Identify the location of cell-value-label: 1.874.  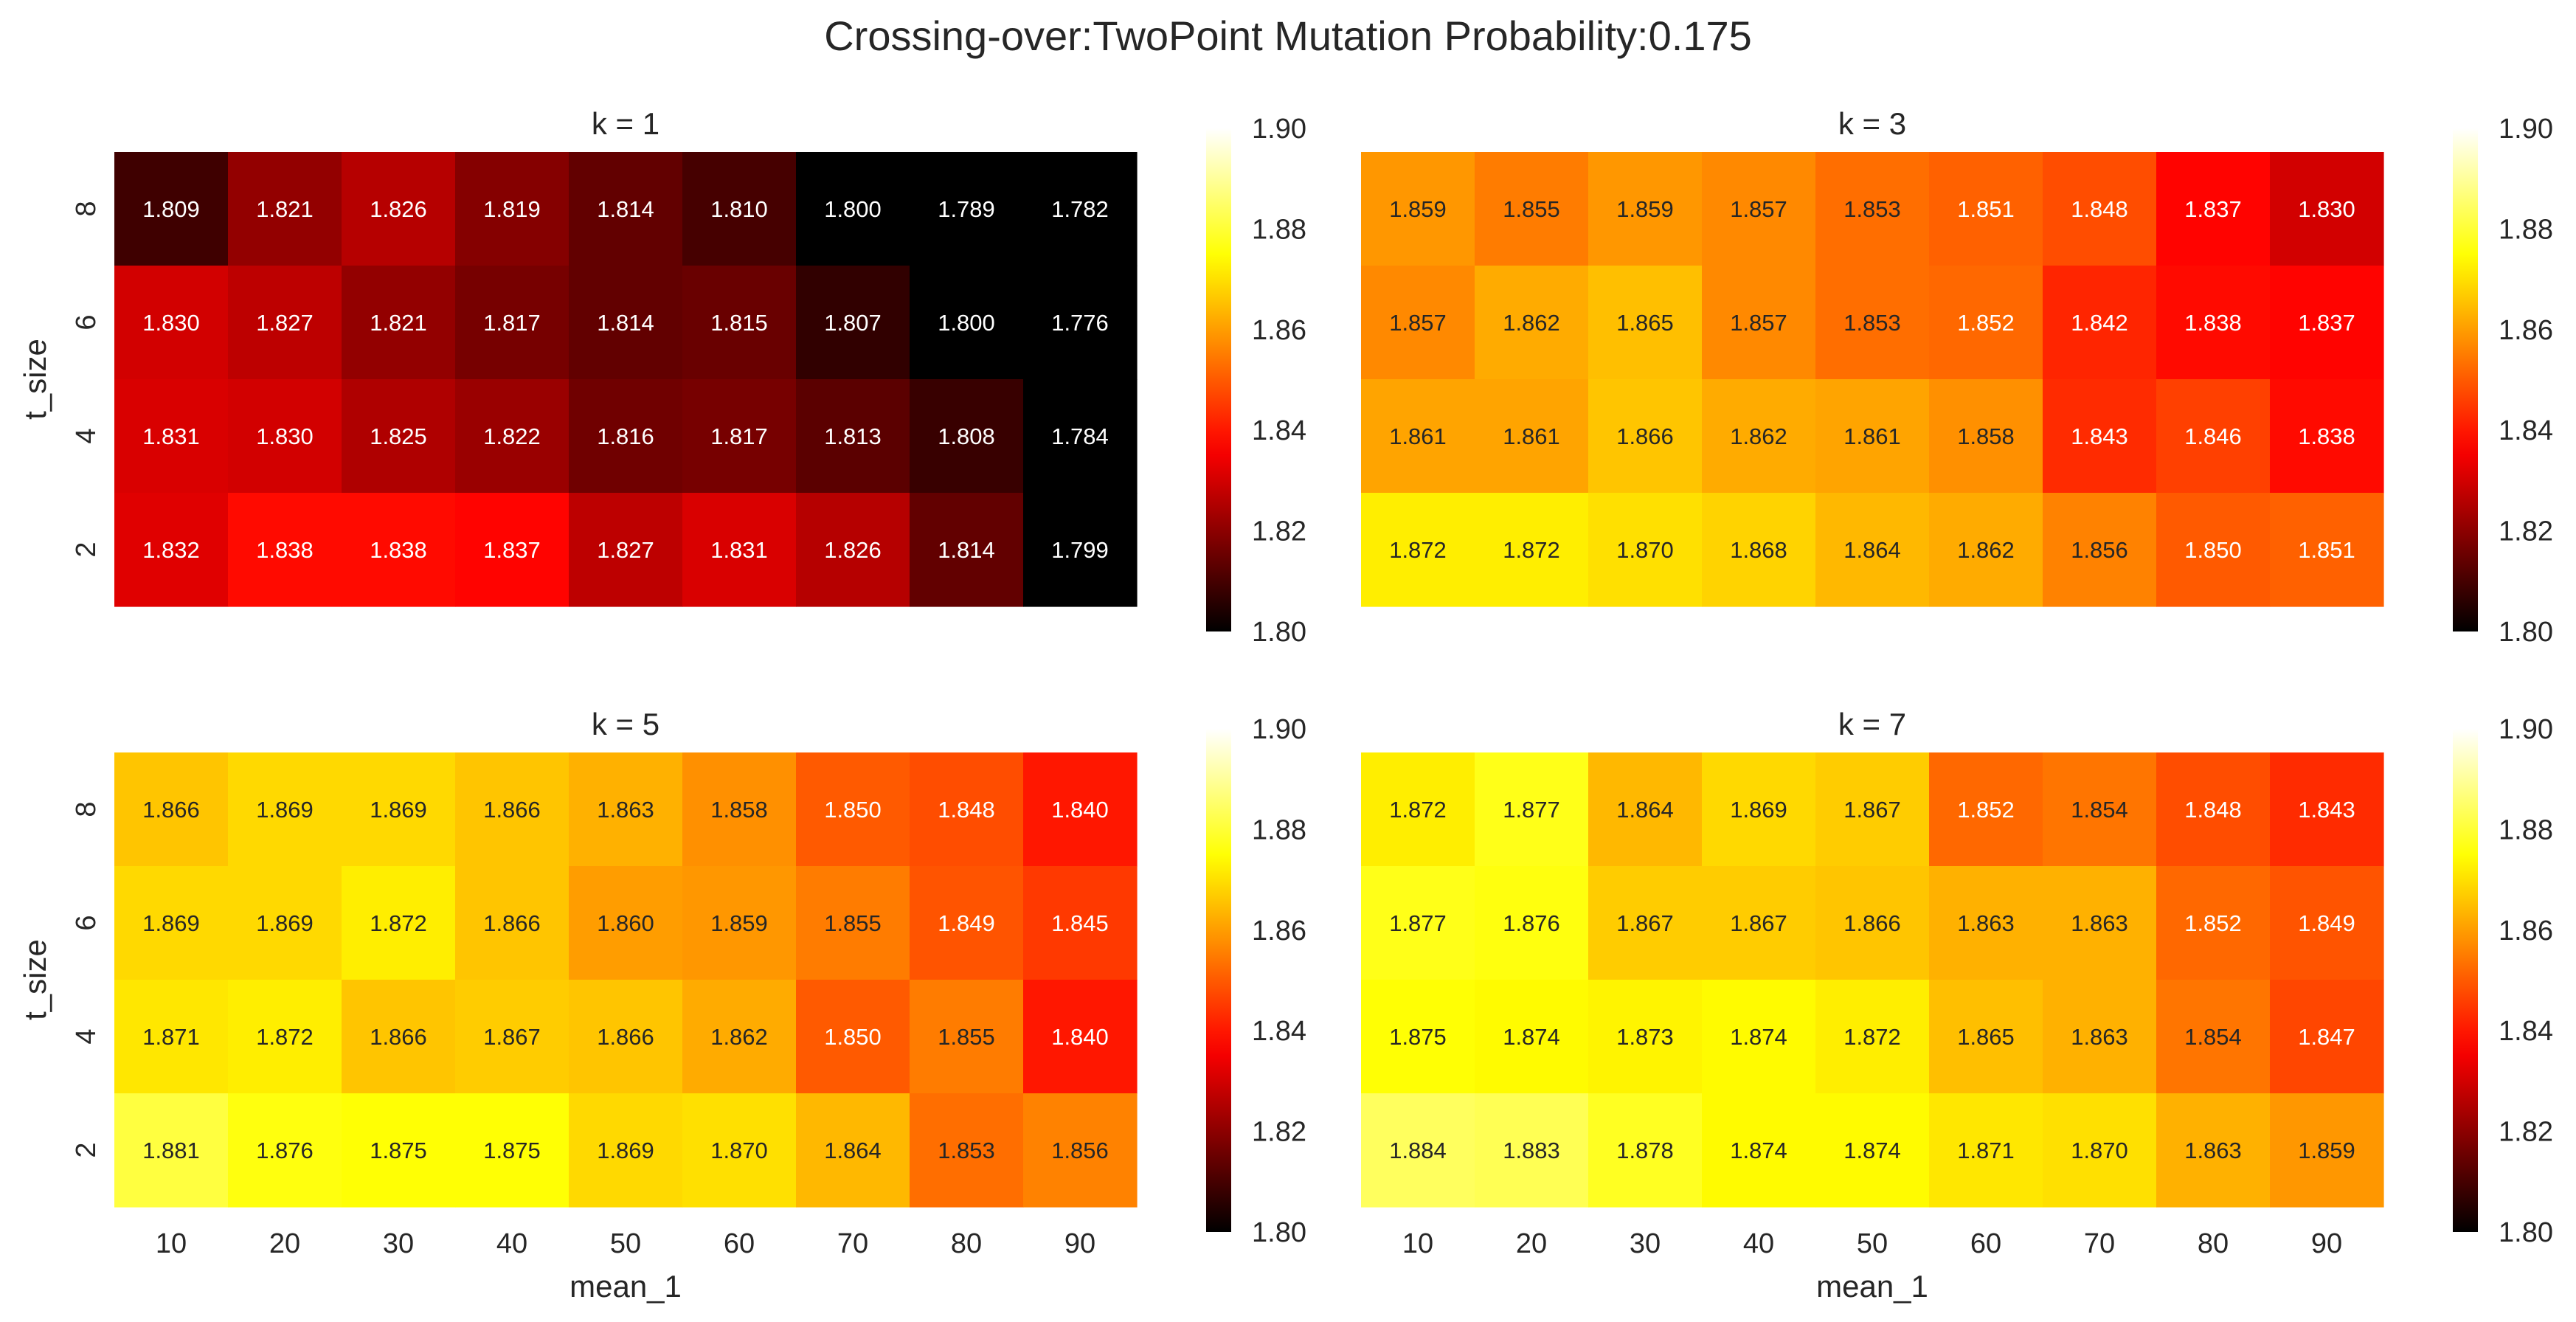
(1758, 1037).